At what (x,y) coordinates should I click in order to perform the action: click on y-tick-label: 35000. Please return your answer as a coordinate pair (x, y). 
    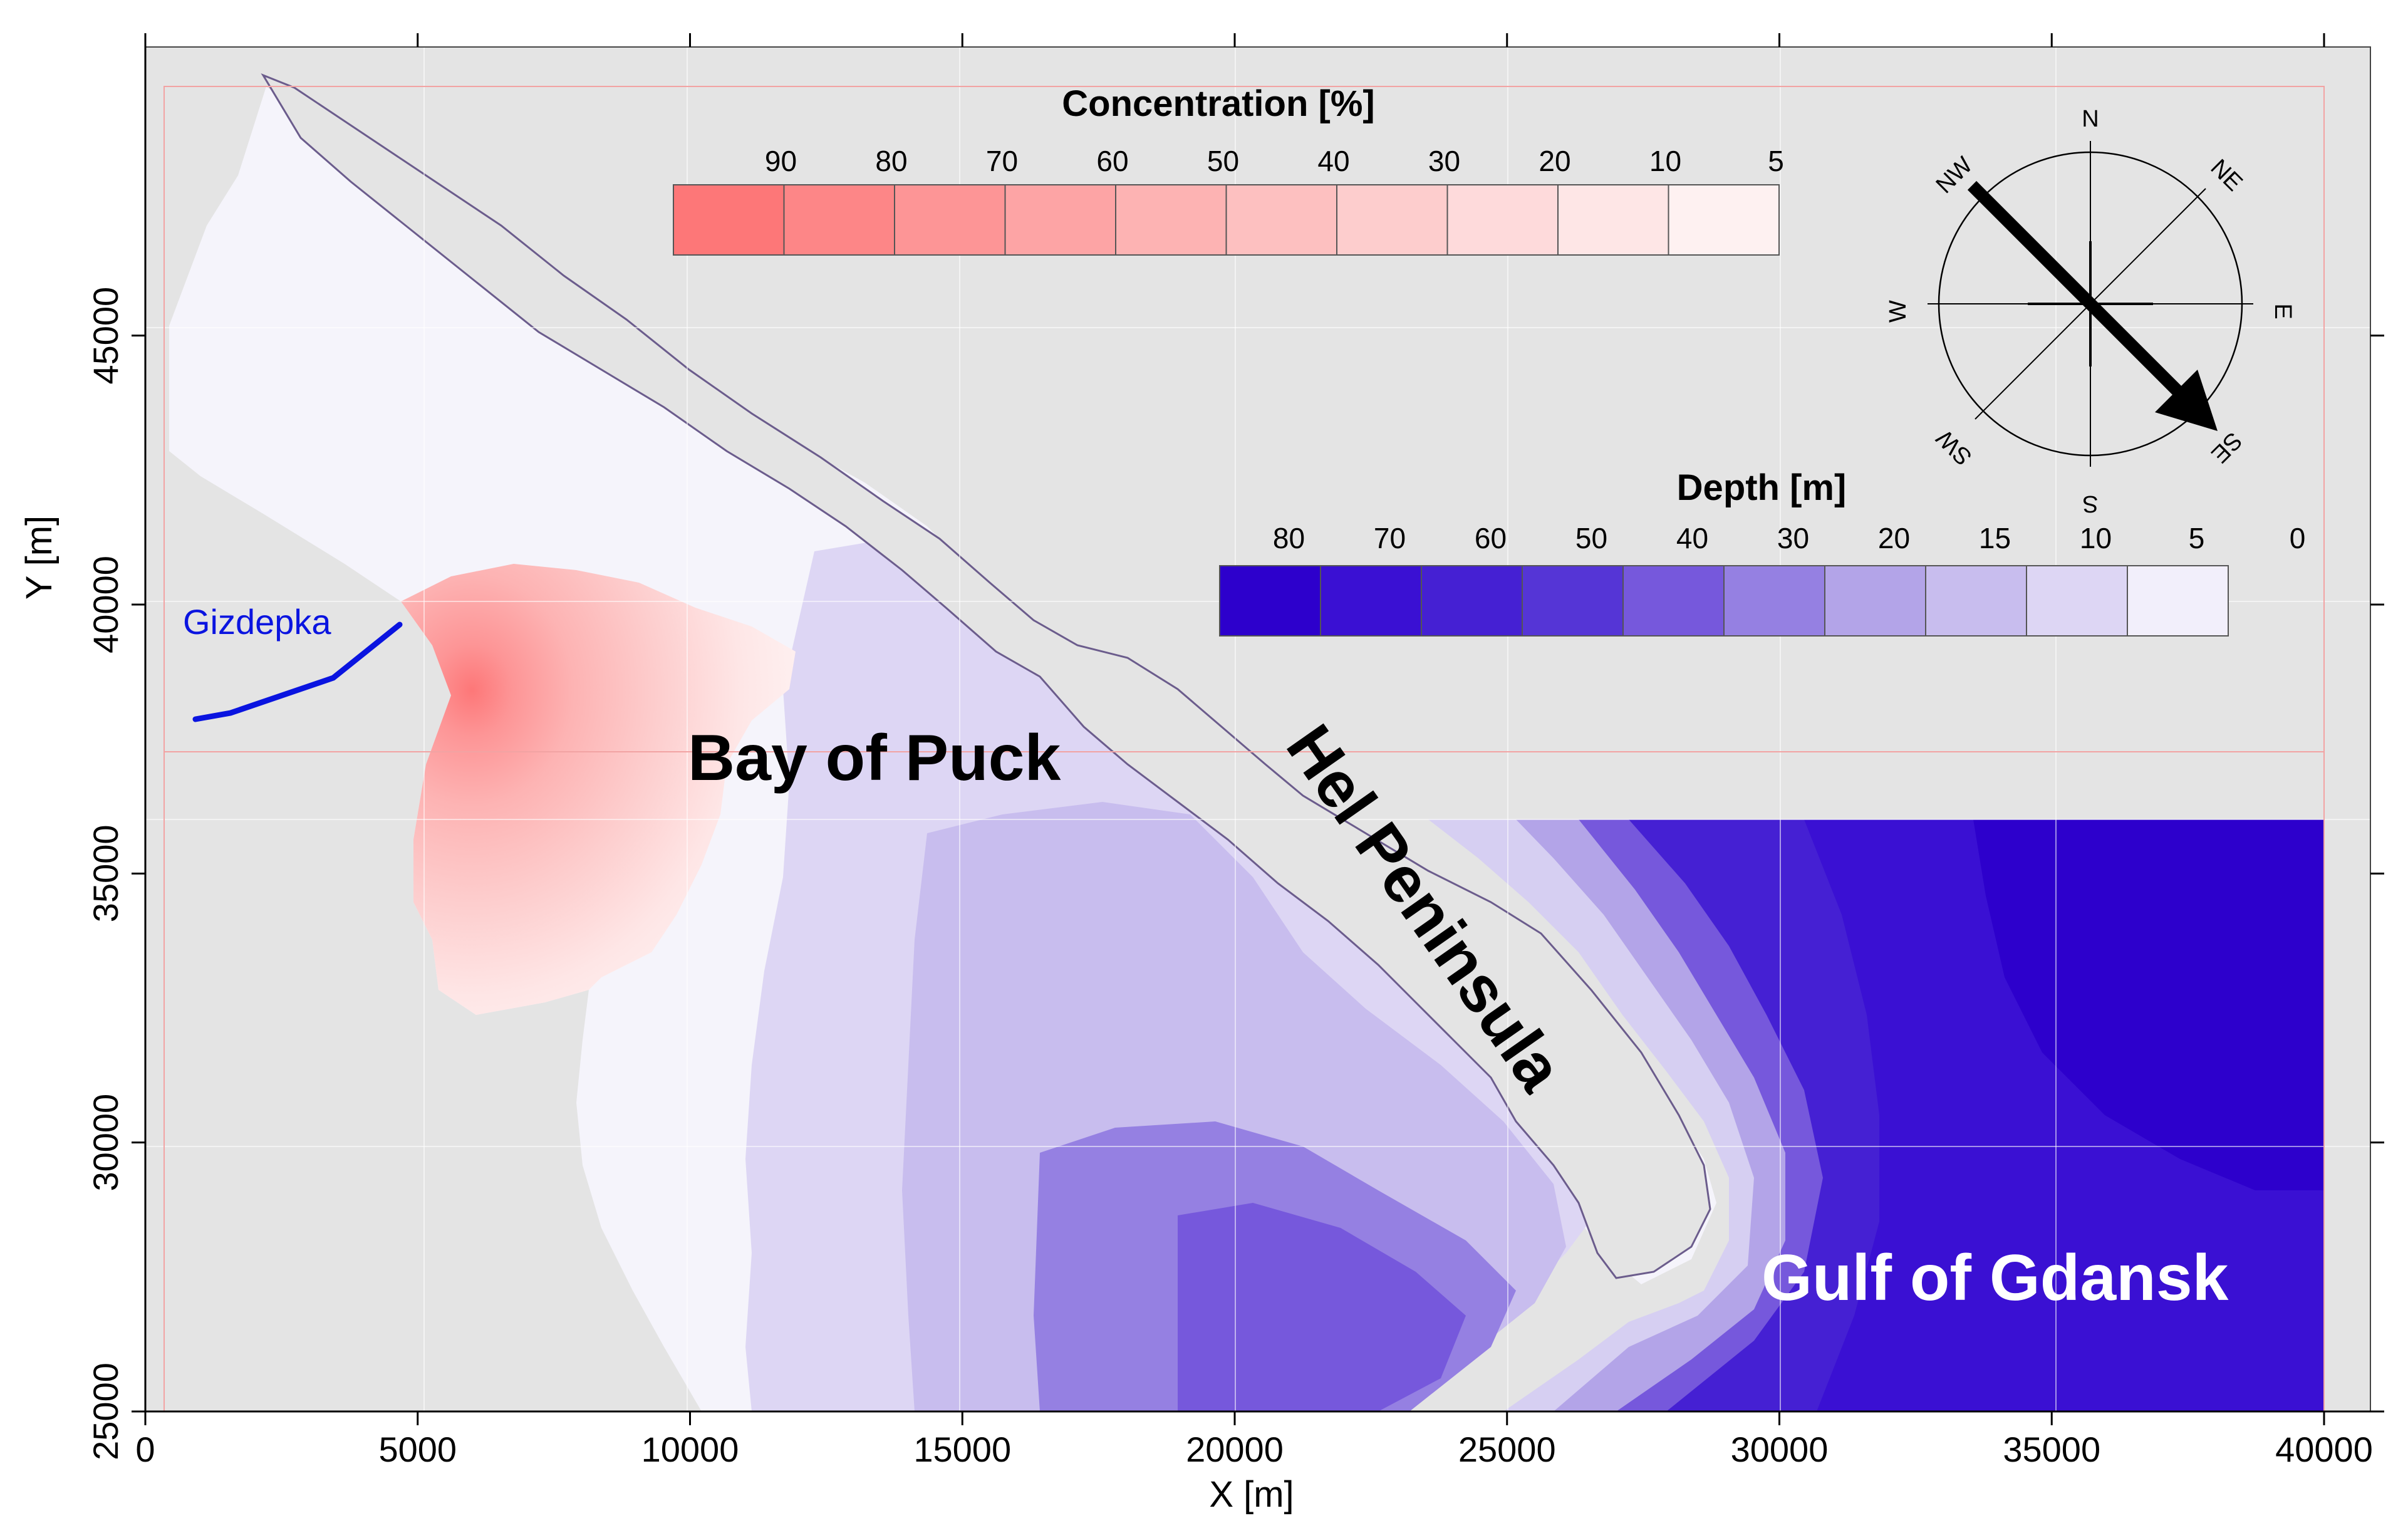
    Looking at the image, I should click on (106, 873).